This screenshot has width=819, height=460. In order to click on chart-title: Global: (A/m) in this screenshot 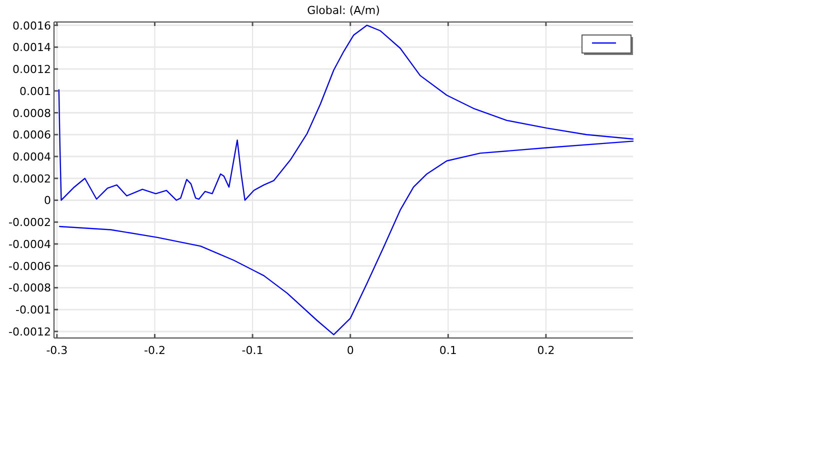, I will do `click(343, 10)`.